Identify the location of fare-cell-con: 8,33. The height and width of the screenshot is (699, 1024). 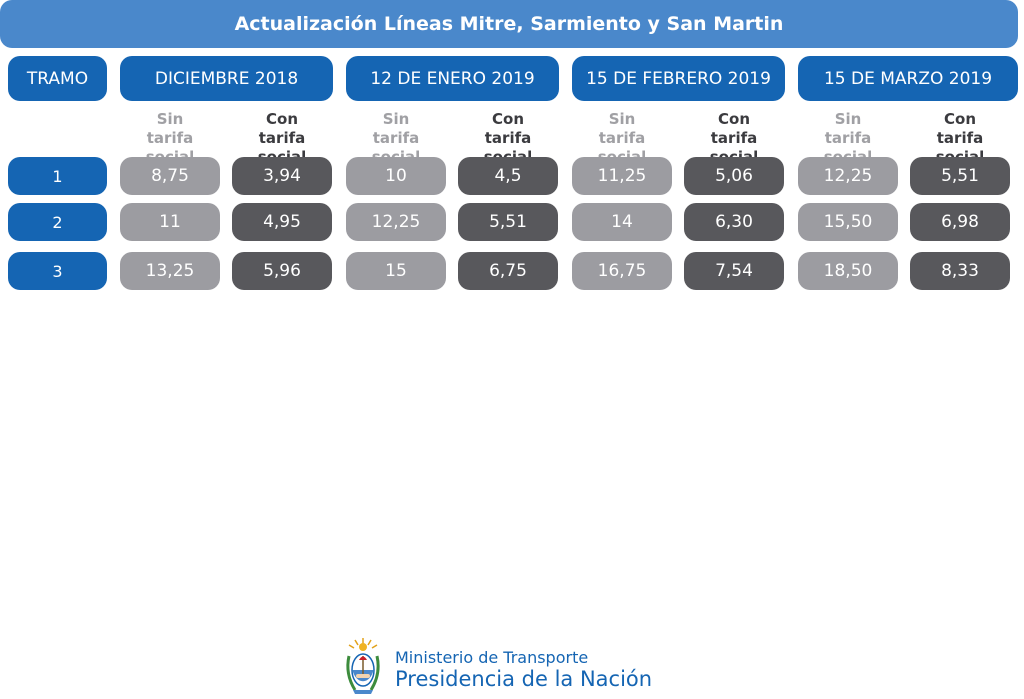
(960, 271).